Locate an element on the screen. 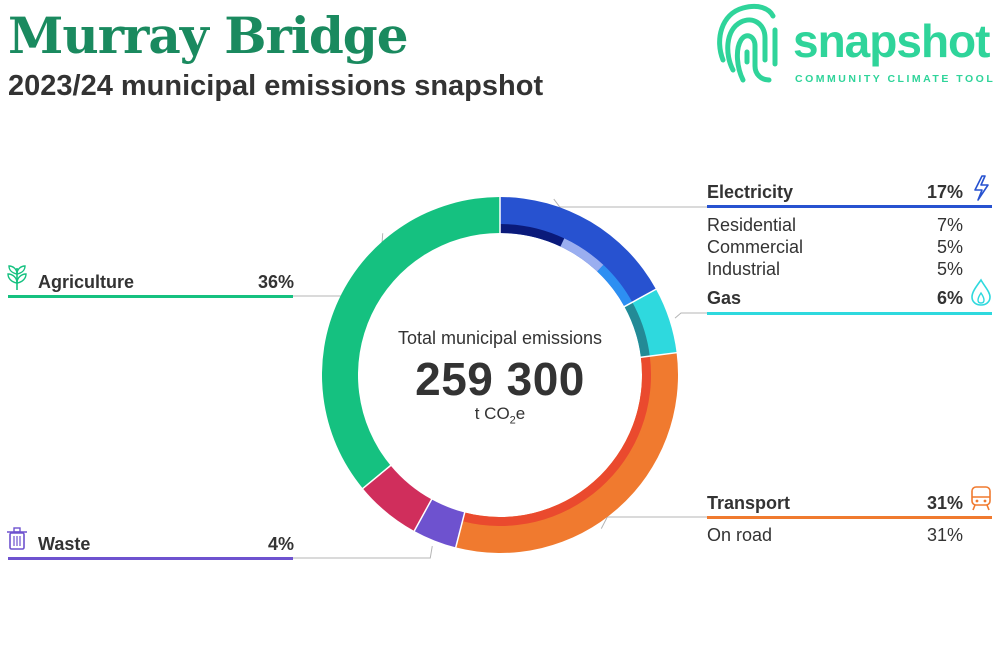  total-value: 259 300 is located at coordinates (500, 379).